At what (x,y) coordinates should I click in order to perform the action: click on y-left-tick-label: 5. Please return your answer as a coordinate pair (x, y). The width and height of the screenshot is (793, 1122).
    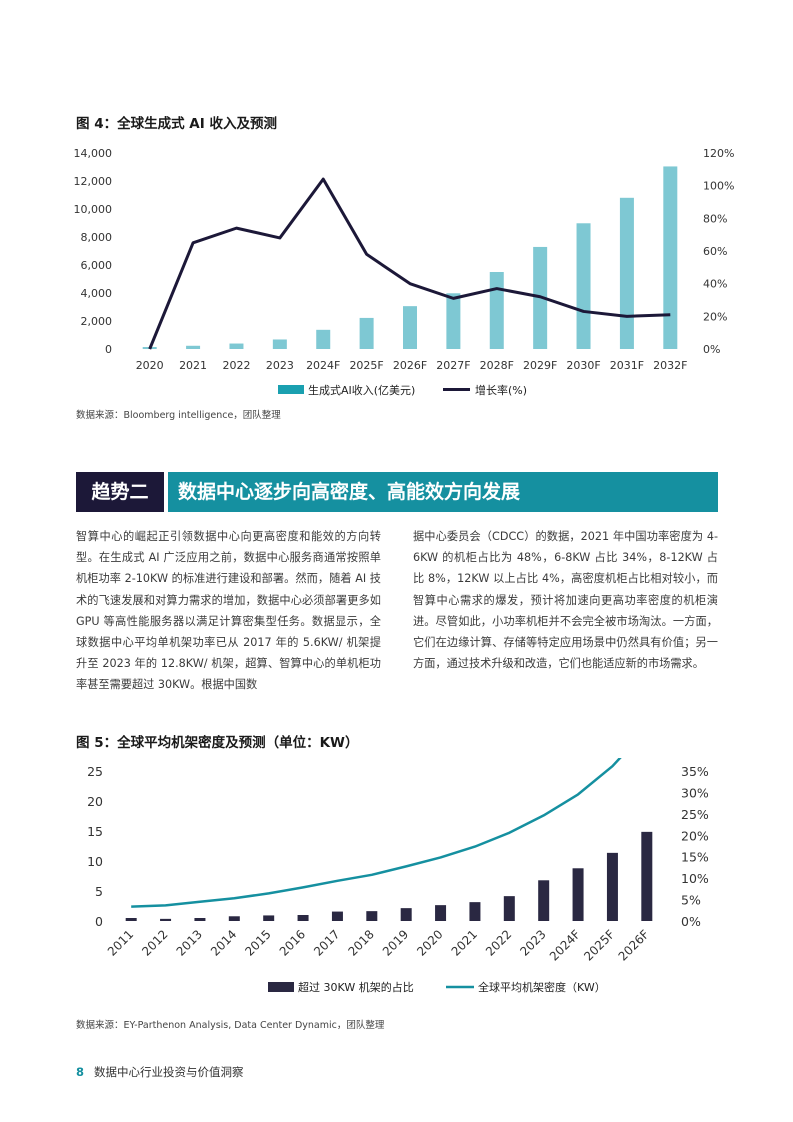
    Looking at the image, I should click on (99, 891).